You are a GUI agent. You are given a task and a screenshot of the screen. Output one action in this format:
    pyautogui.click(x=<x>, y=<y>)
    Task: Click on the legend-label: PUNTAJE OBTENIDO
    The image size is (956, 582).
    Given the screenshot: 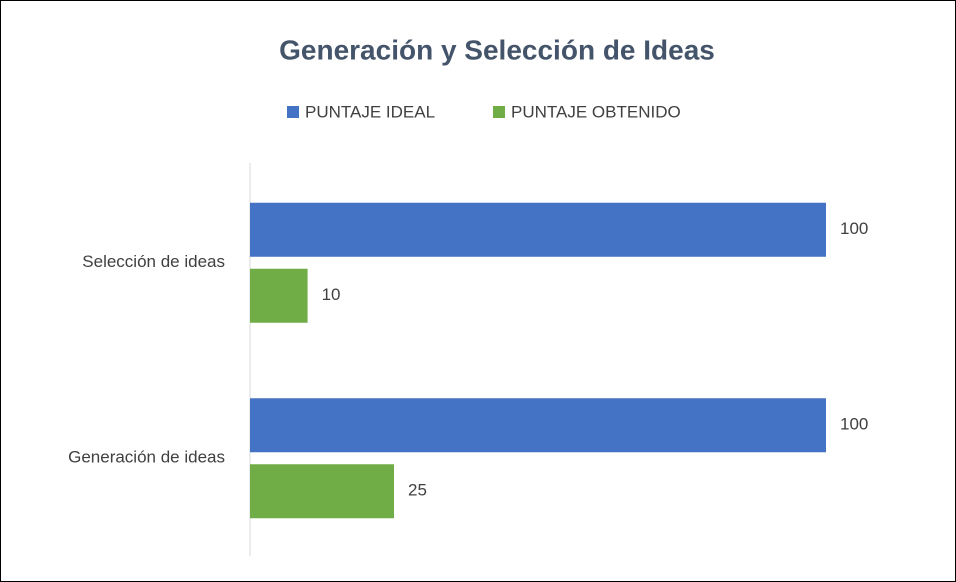 What is the action you would take?
    pyautogui.click(x=596, y=111)
    